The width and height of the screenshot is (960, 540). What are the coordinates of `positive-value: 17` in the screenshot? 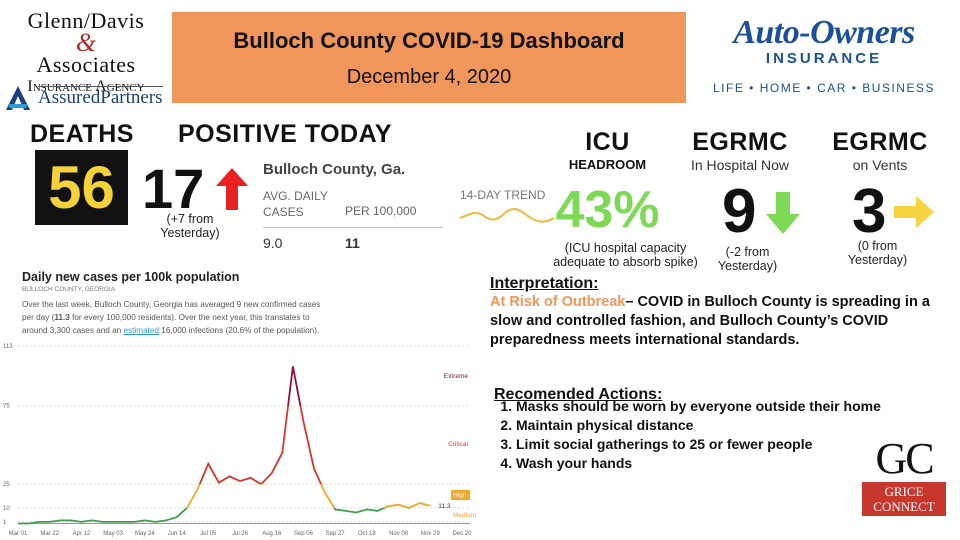 It's located at (173, 188).